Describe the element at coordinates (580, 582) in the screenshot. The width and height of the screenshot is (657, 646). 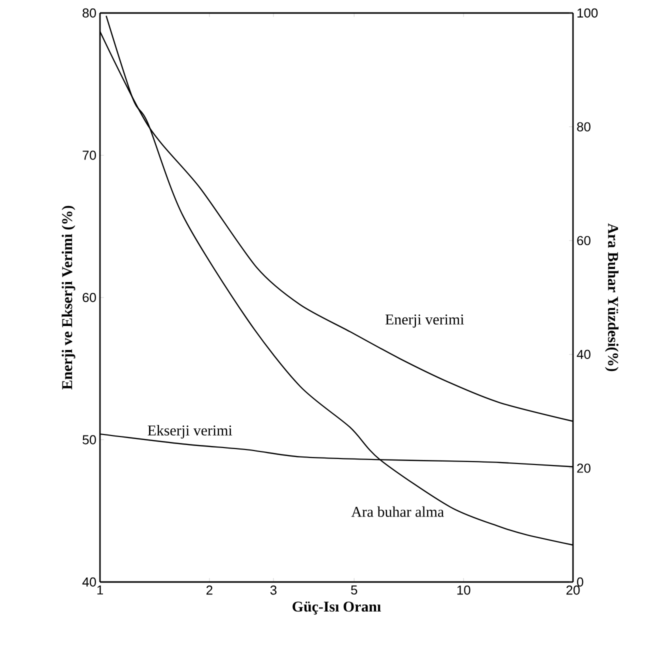
I see `y2-tick-label: 0` at that location.